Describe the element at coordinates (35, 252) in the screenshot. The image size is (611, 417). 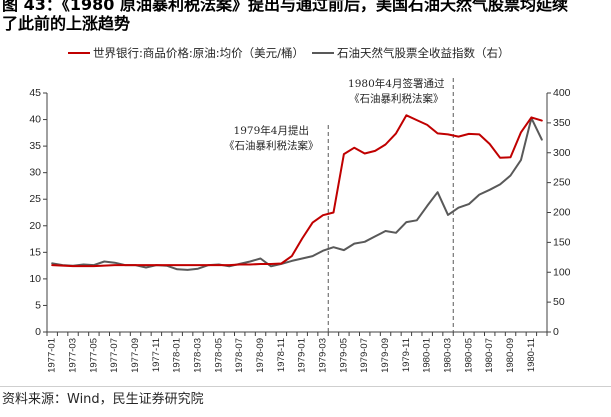
I see `y-left-tick-label: 15` at that location.